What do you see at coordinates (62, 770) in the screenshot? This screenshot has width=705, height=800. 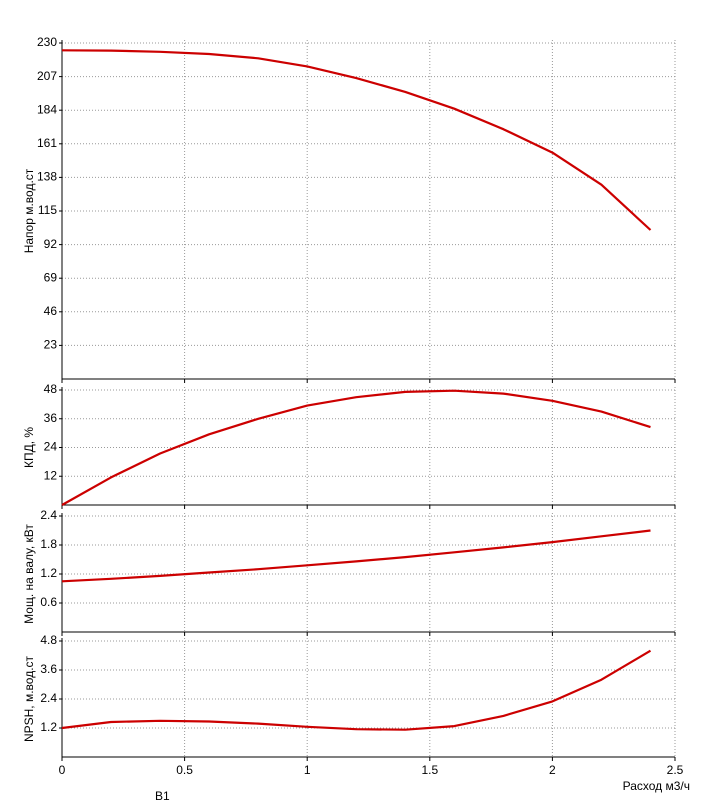 I see `x-tick-label: 0` at bounding box center [62, 770].